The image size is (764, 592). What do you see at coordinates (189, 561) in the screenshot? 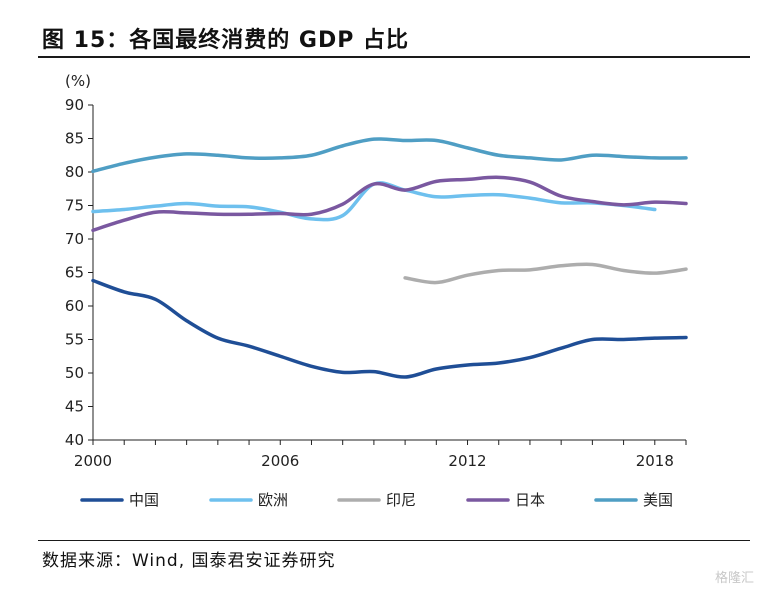
I see `source-note: 数据来源：Wind, 国泰君安证券研究` at bounding box center [189, 561].